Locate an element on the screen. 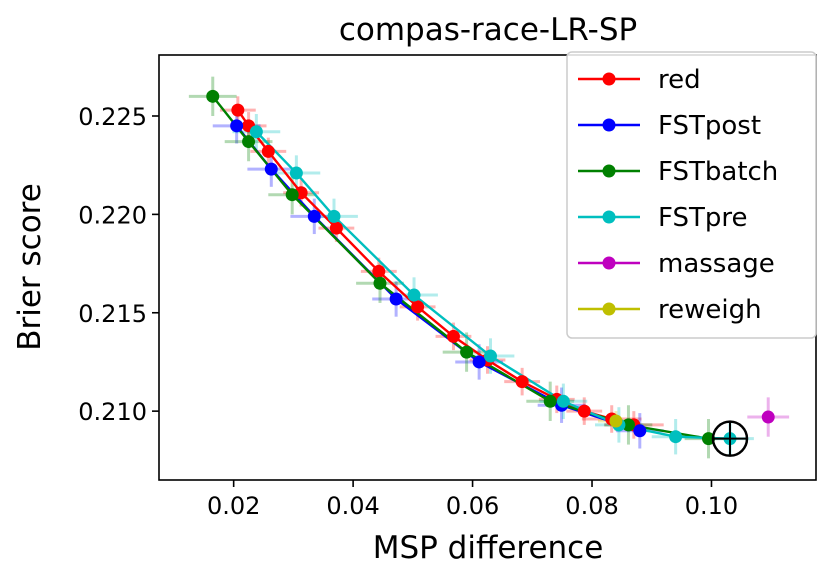 This screenshot has width=831, height=580. chart-title: compas-race-LR-SP is located at coordinates (488, 30).